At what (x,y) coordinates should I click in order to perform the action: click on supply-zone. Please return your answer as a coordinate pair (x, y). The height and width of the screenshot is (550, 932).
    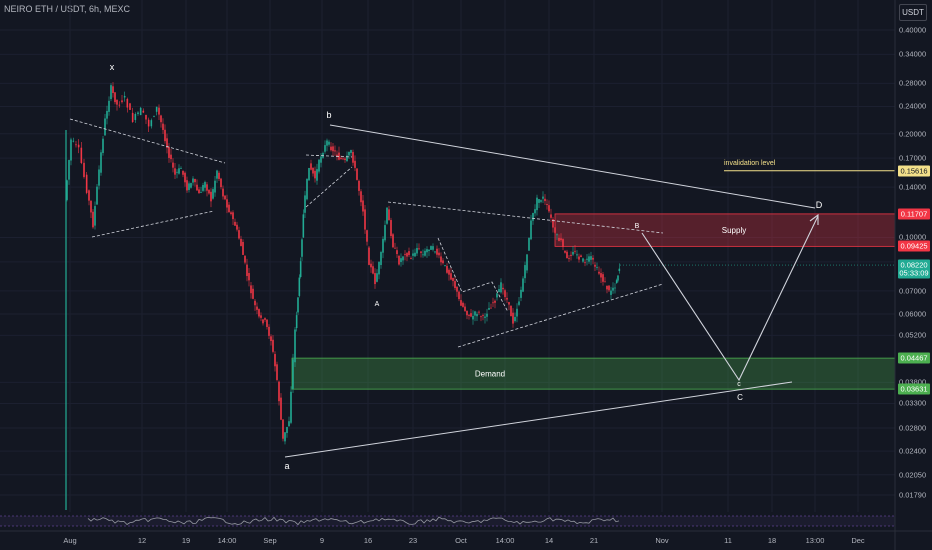
    Looking at the image, I should click on (725, 230).